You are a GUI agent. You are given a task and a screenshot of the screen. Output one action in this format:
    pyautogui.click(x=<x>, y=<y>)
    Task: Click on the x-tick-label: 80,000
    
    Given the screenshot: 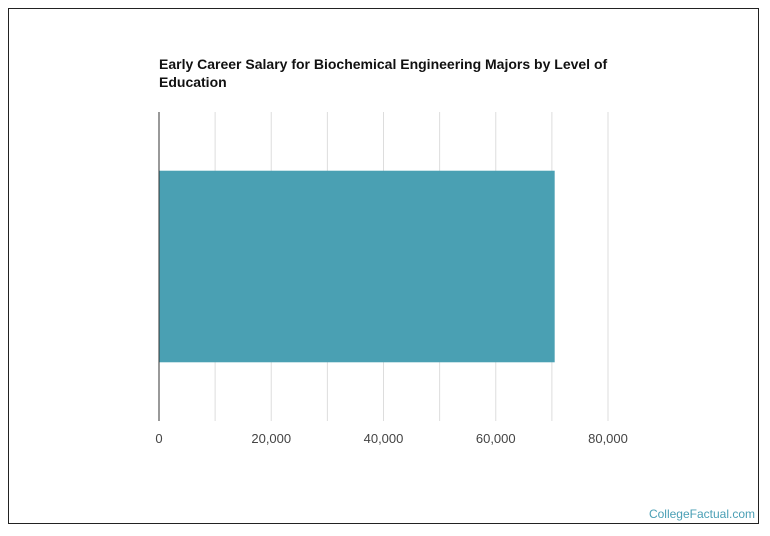 What is the action you would take?
    pyautogui.click(x=608, y=438)
    